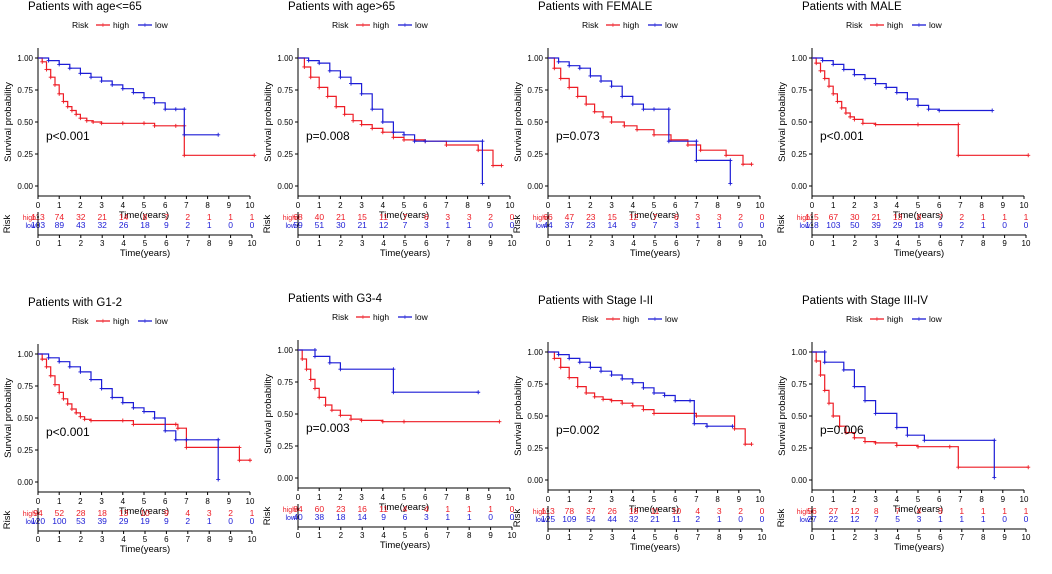  Describe the element at coordinates (762, 217) in the screenshot. I see `risk-count-high: 0` at that location.